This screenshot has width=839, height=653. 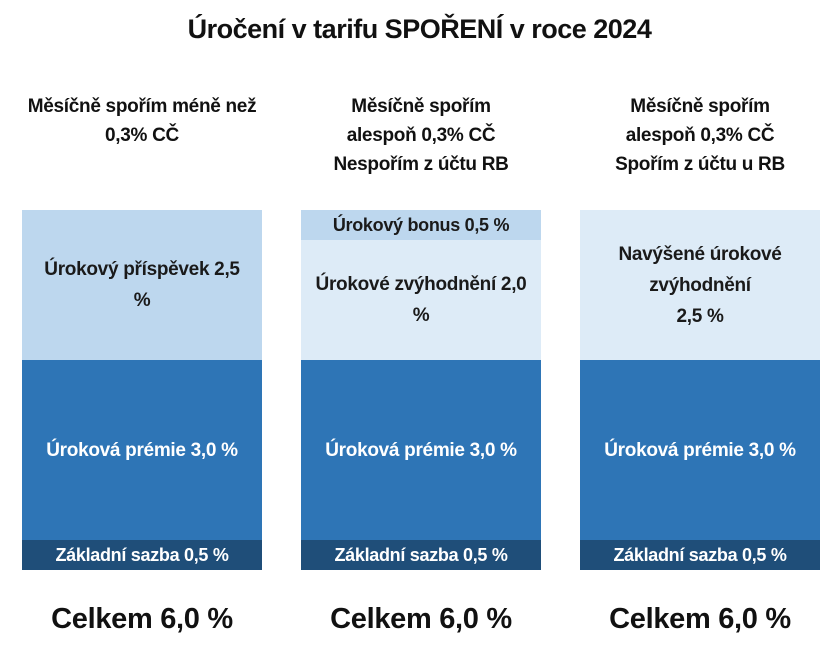 I want to click on chart-title: Úročení v tarifu SPOŘENÍ v roce 2024, so click(x=419, y=29).